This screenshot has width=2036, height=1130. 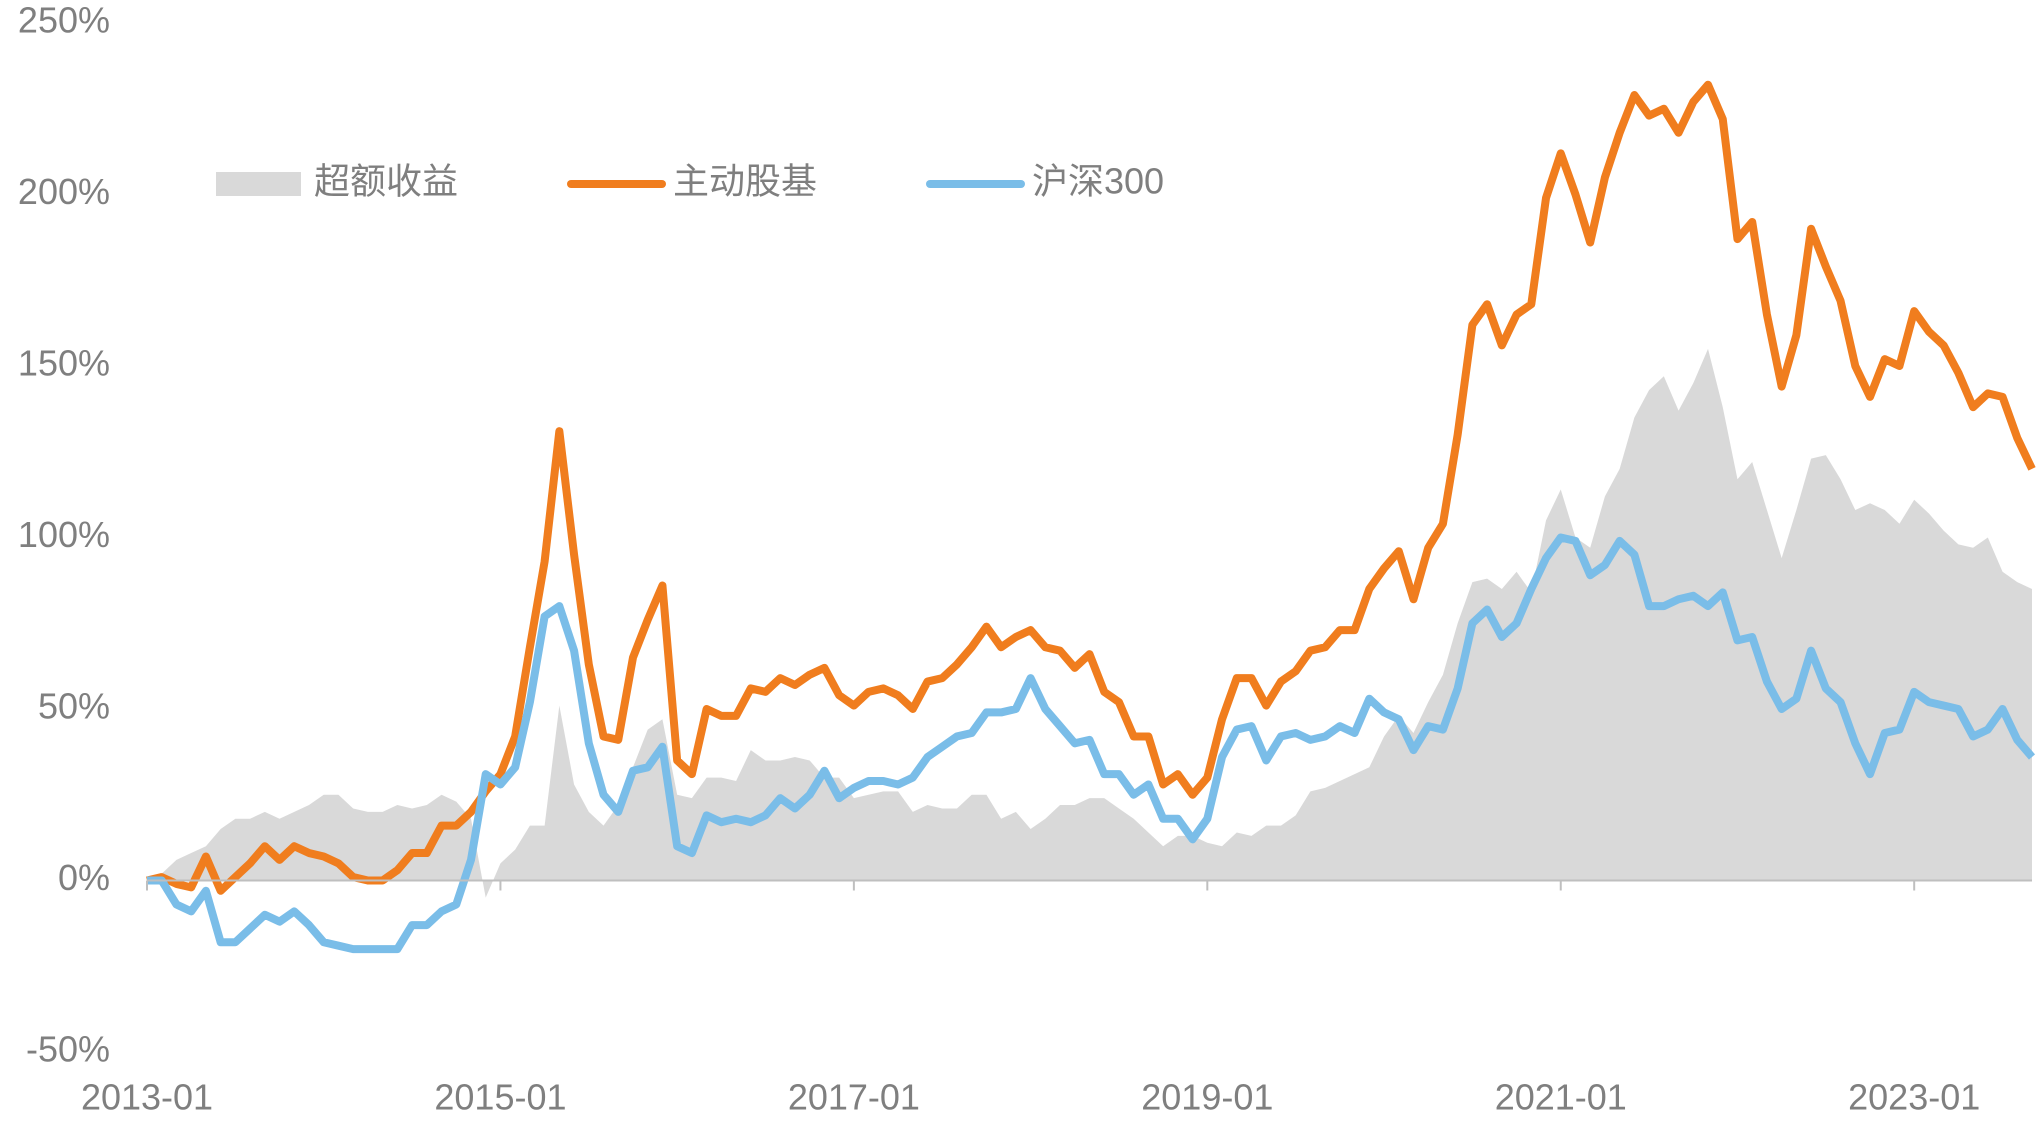 I want to click on y-tick-label: 250%, so click(x=64, y=20).